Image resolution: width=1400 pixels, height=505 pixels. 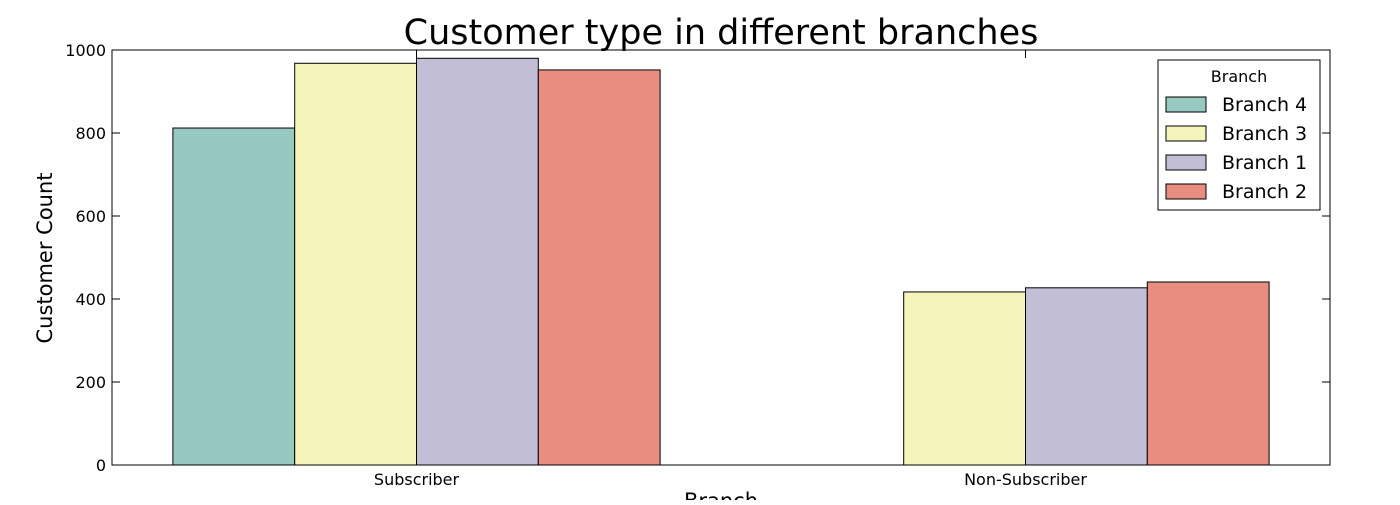 I want to click on y-axis-label: Customer Count, so click(x=45, y=257).